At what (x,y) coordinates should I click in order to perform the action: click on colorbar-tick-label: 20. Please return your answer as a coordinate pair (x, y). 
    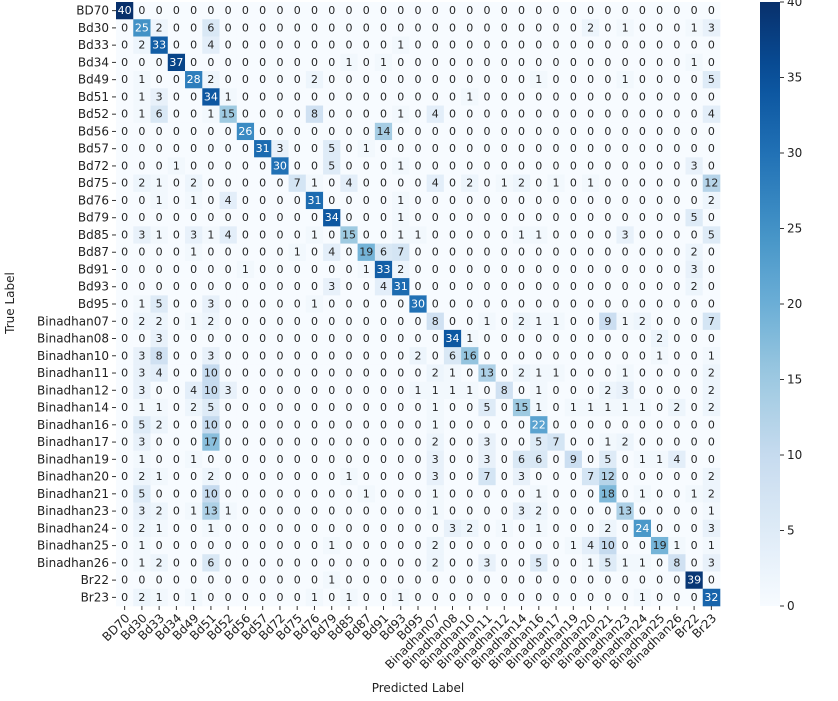
    Looking at the image, I should click on (794, 304).